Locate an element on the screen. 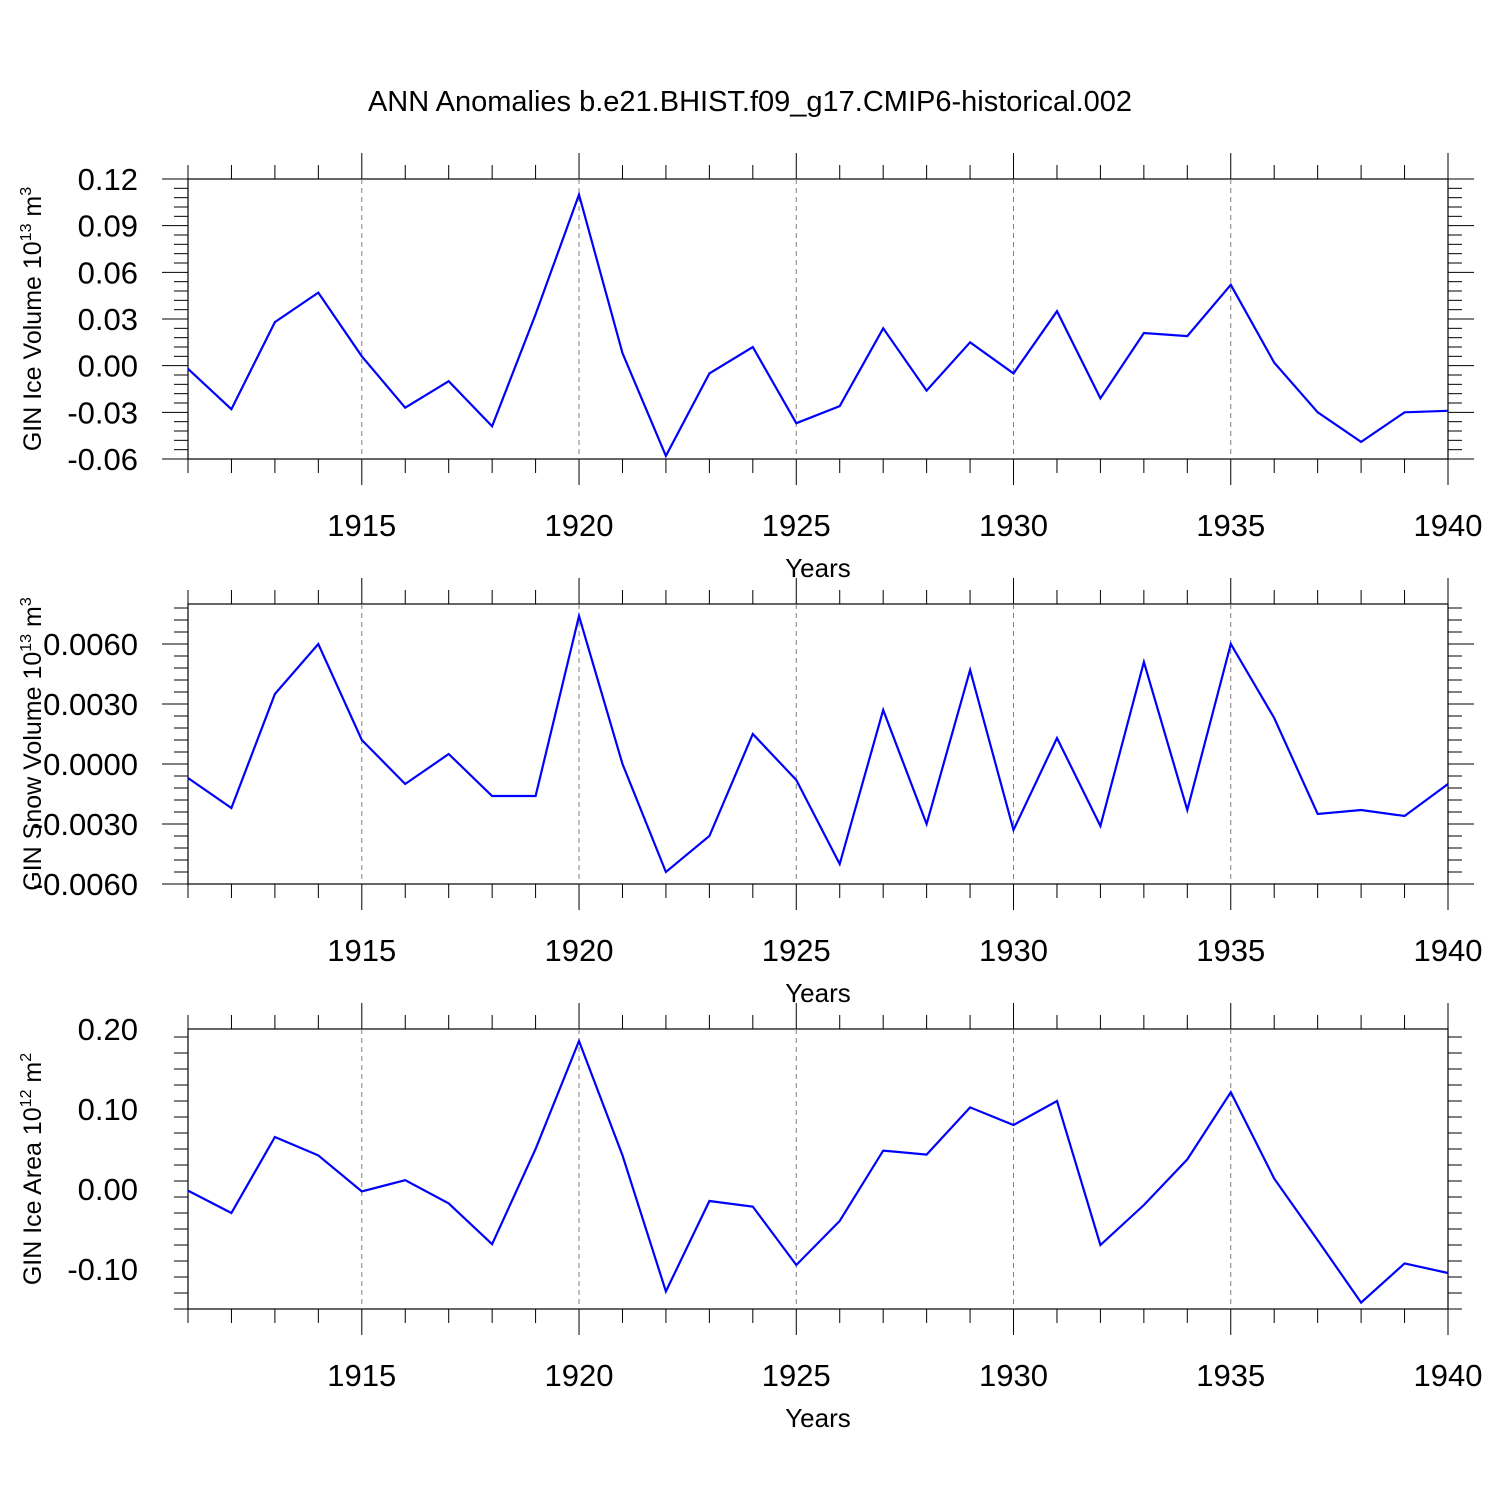  y-tick-label: 0.03 is located at coordinates (108, 319).